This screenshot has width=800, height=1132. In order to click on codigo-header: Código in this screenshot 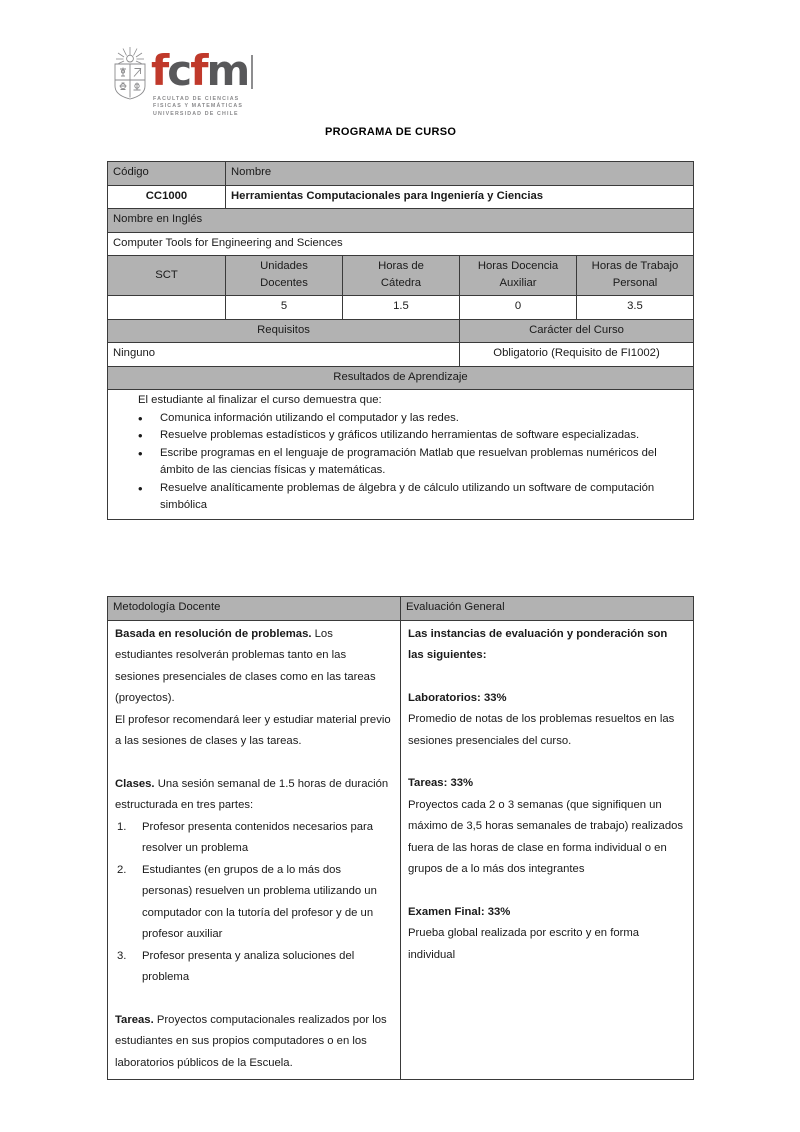, I will do `click(166, 173)`.